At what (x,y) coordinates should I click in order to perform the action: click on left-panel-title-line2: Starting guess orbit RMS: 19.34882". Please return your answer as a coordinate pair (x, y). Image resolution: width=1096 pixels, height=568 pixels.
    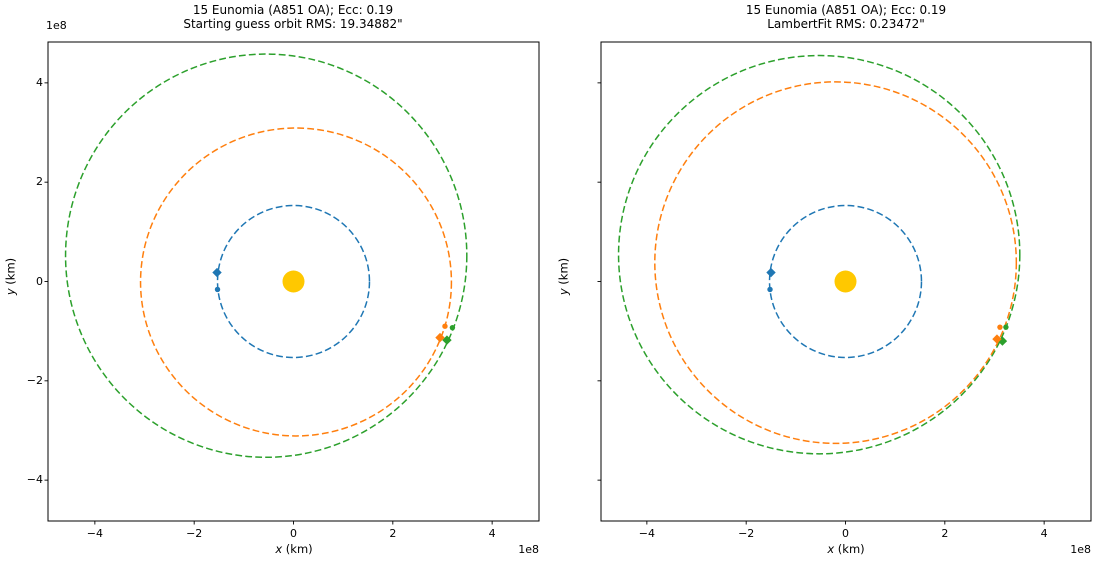
    Looking at the image, I should click on (293, 24).